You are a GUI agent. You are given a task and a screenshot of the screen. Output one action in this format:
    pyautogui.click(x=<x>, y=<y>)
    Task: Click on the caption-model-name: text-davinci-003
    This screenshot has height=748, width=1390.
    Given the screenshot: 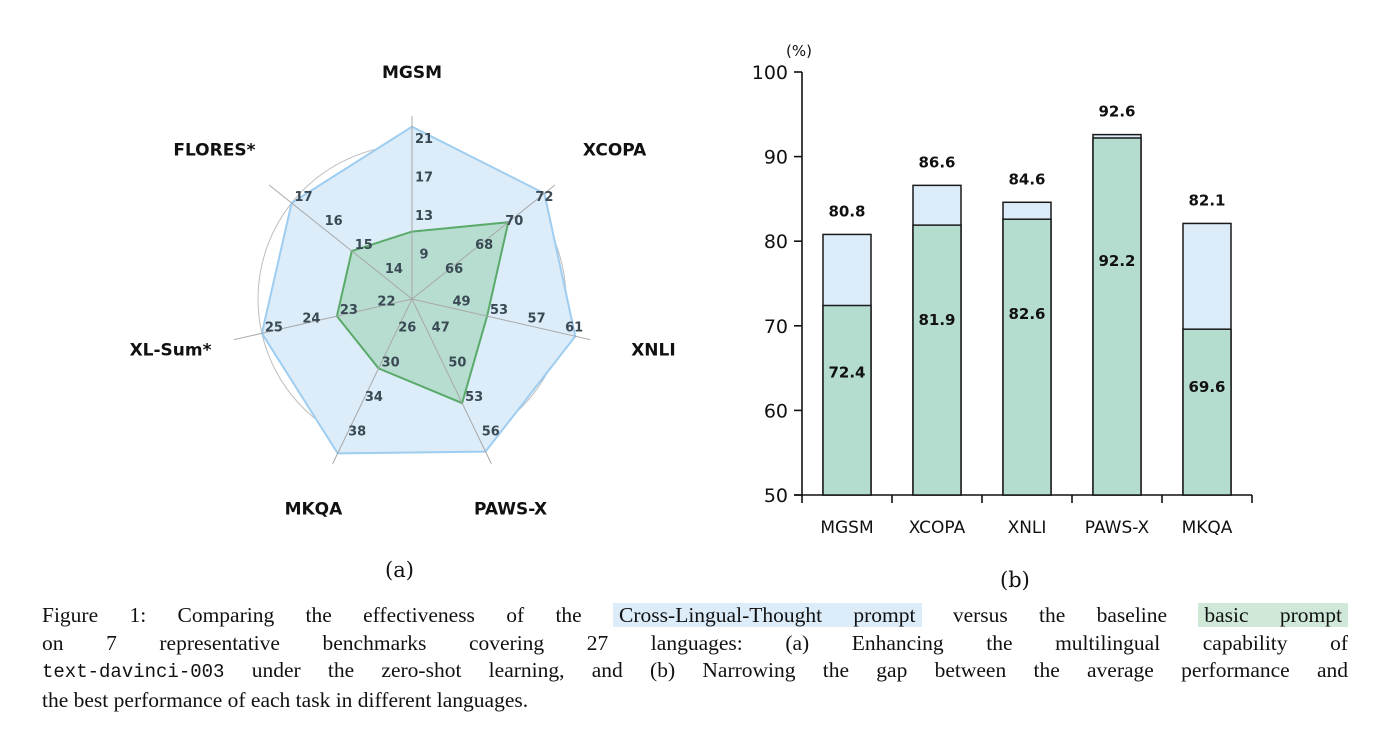 What is the action you would take?
    pyautogui.click(x=133, y=672)
    